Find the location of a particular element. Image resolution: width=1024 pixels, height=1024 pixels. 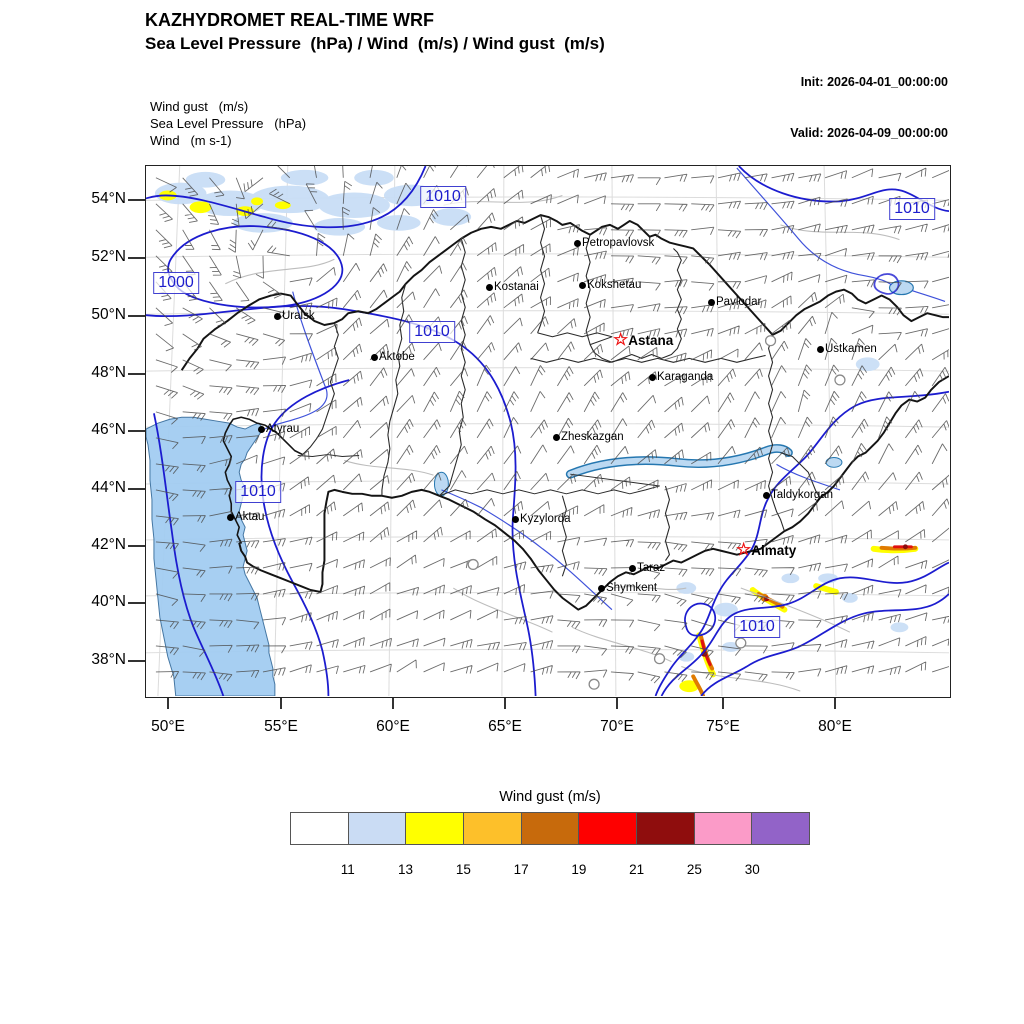

lat-tick-label: 48°N is located at coordinates (108, 372).